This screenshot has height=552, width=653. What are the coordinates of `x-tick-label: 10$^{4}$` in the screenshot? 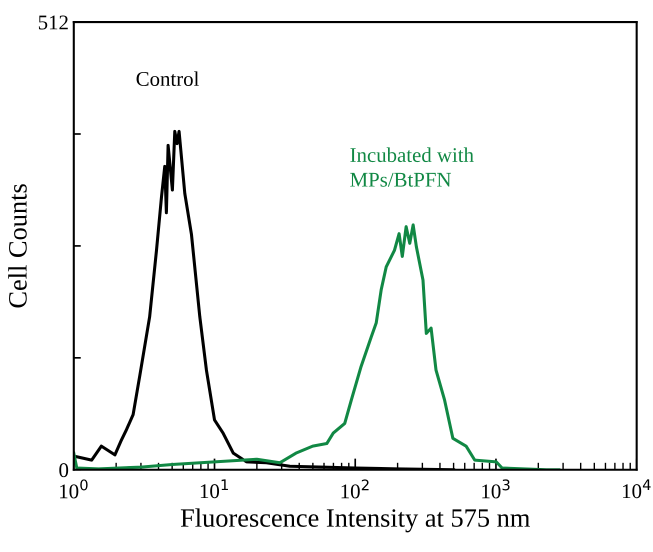 It's located at (636, 488).